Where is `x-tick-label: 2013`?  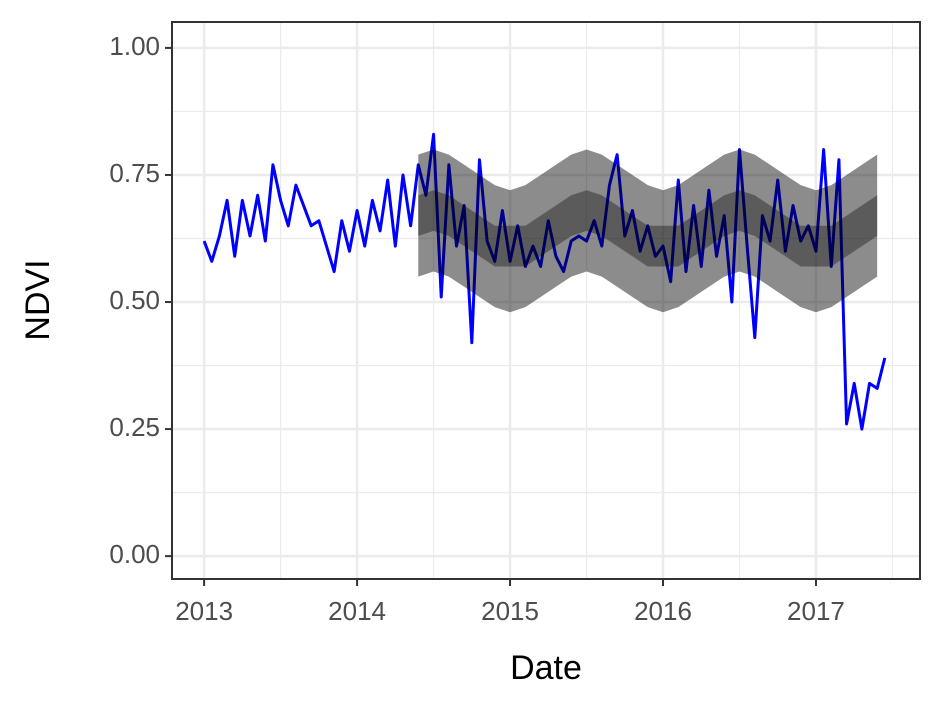 x-tick-label: 2013 is located at coordinates (204, 611).